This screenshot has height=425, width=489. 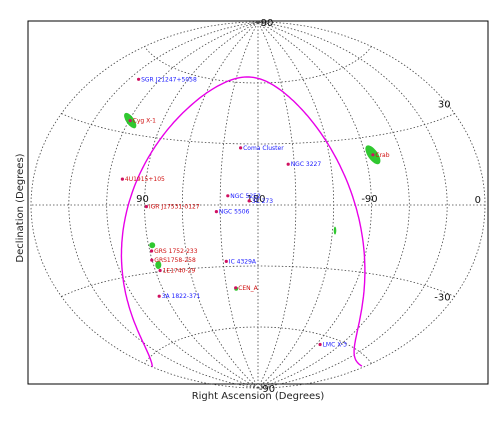 What do you see at coordinates (306, 164) in the screenshot?
I see `source-label: NGC 3227` at bounding box center [306, 164].